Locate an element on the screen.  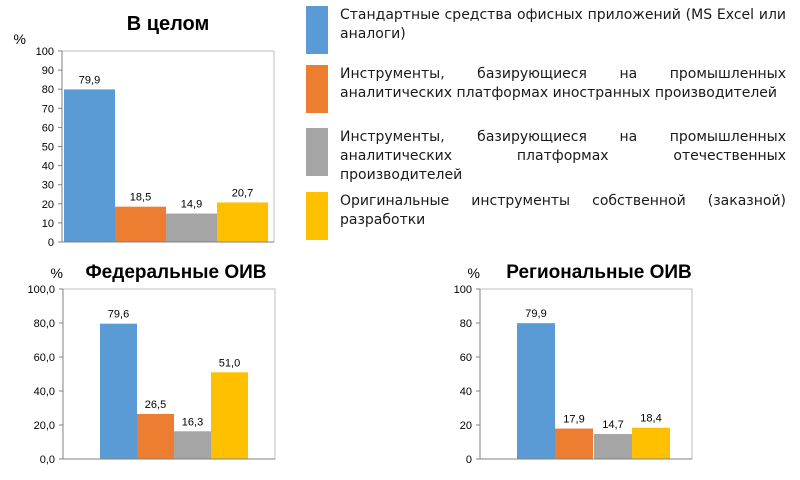
legend-swatch-domestic is located at coordinates (317, 152).